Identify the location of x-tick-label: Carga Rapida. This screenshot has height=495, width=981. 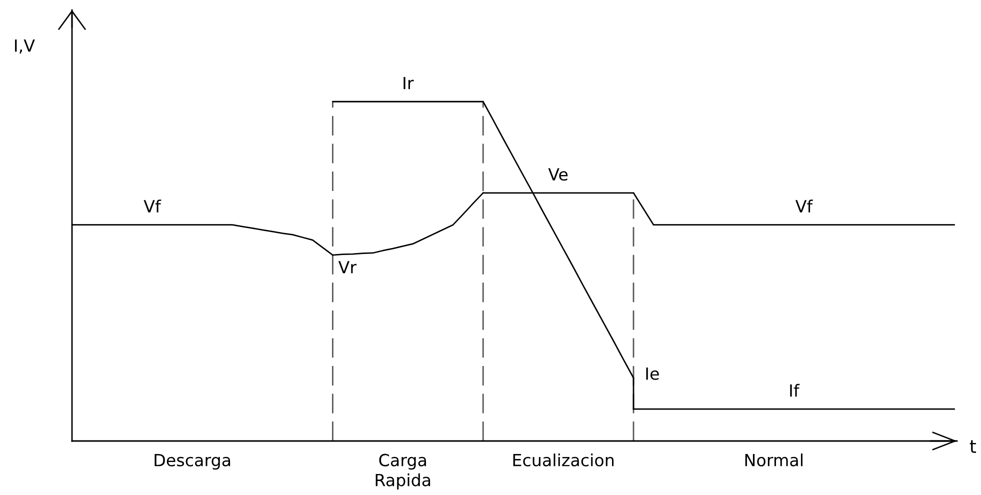
(403, 472).